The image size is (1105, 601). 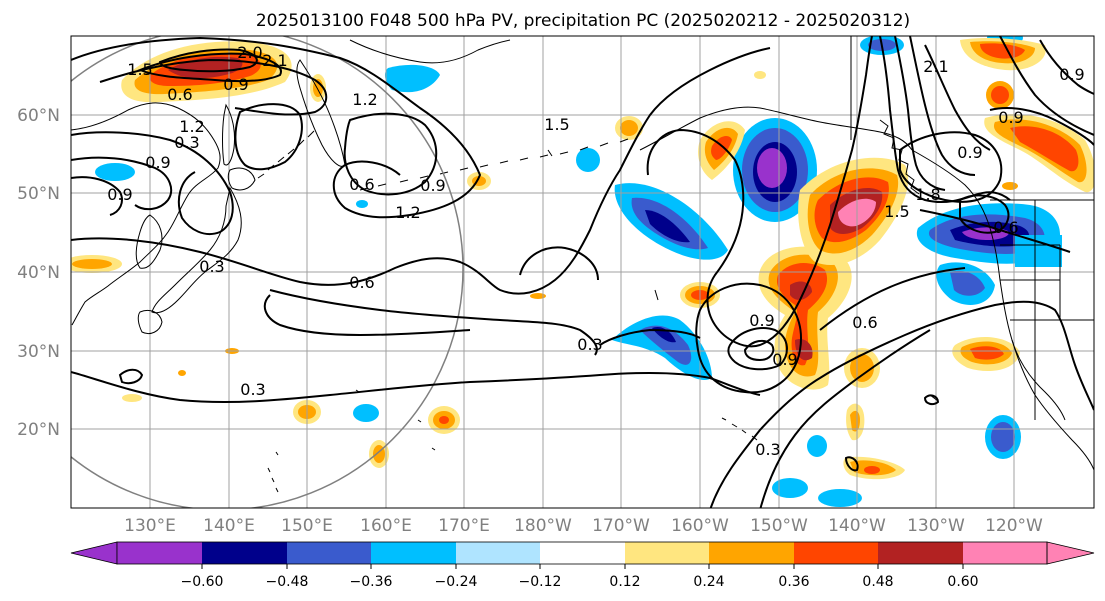 I want to click on colorbar-tick-label: 0.24, so click(x=708, y=582).